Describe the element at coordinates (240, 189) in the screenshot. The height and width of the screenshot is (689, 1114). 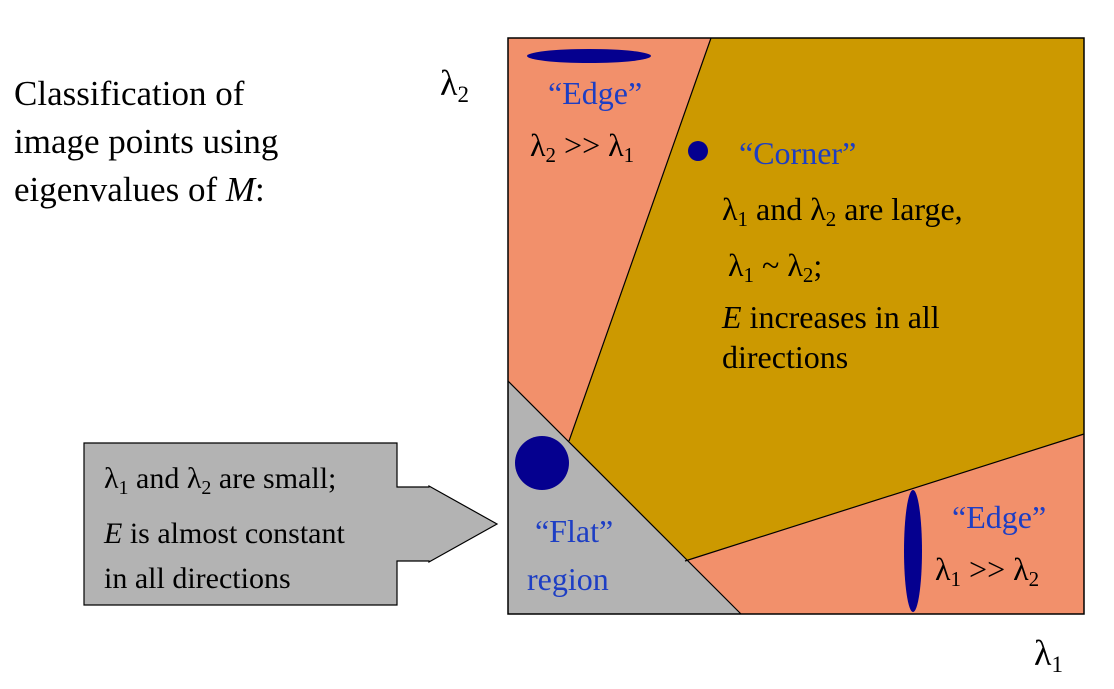
I see `title-matrix-symbol: M` at that location.